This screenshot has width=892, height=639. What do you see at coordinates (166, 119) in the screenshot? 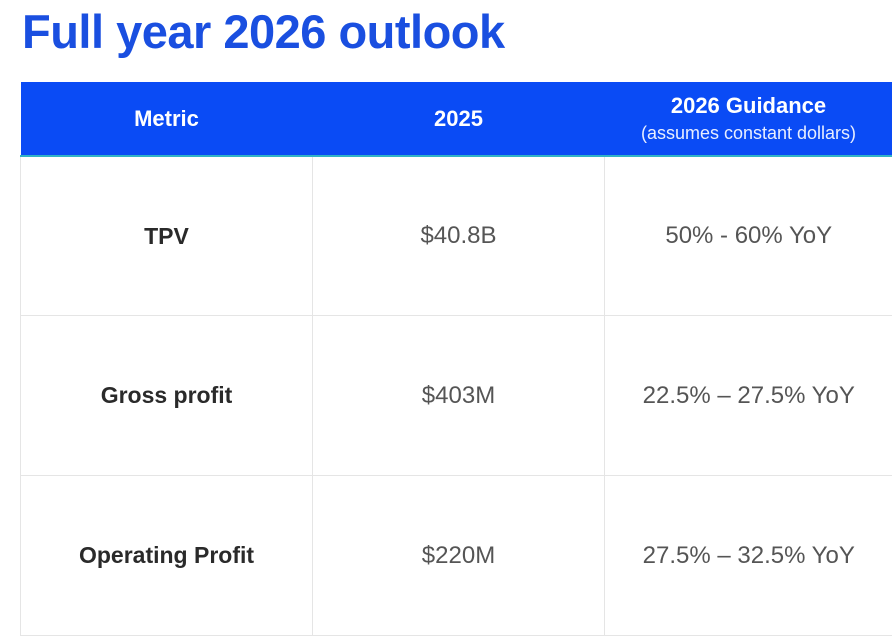
I see `header-metric: Metric` at bounding box center [166, 119].